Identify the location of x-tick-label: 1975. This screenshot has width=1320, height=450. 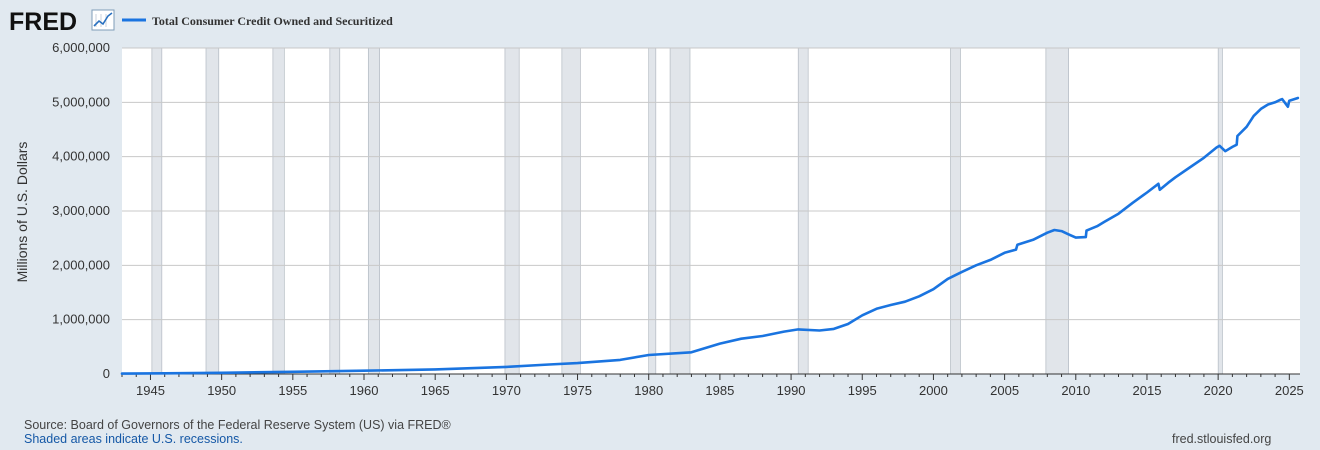
(577, 390).